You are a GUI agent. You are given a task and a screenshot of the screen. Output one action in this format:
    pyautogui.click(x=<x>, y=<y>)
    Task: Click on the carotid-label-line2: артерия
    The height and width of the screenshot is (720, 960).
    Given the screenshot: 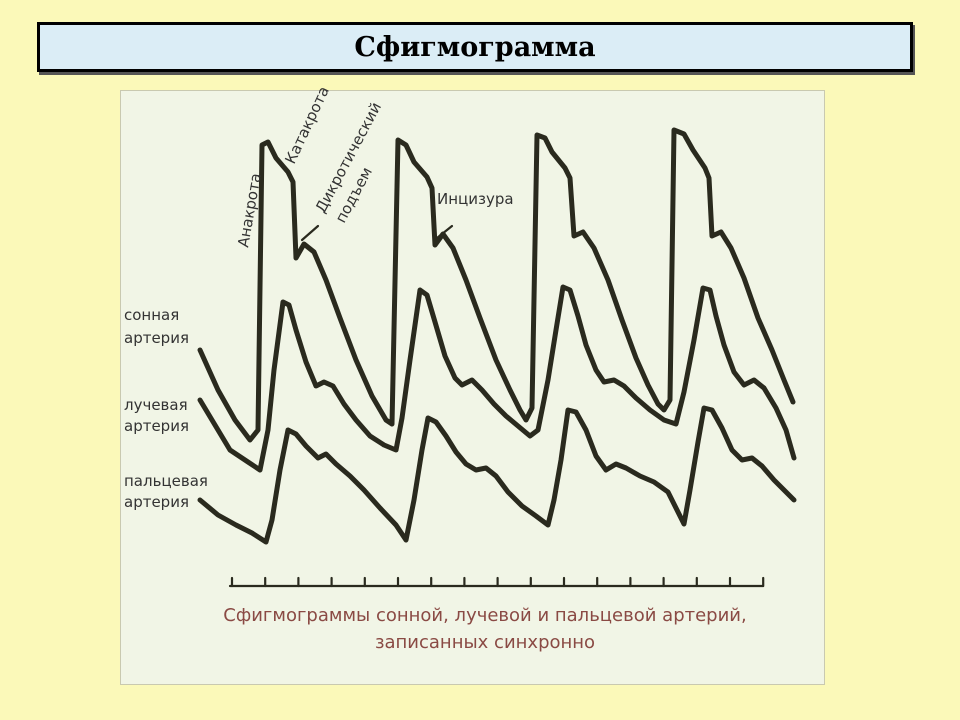 What is the action you would take?
    pyautogui.click(x=156, y=338)
    